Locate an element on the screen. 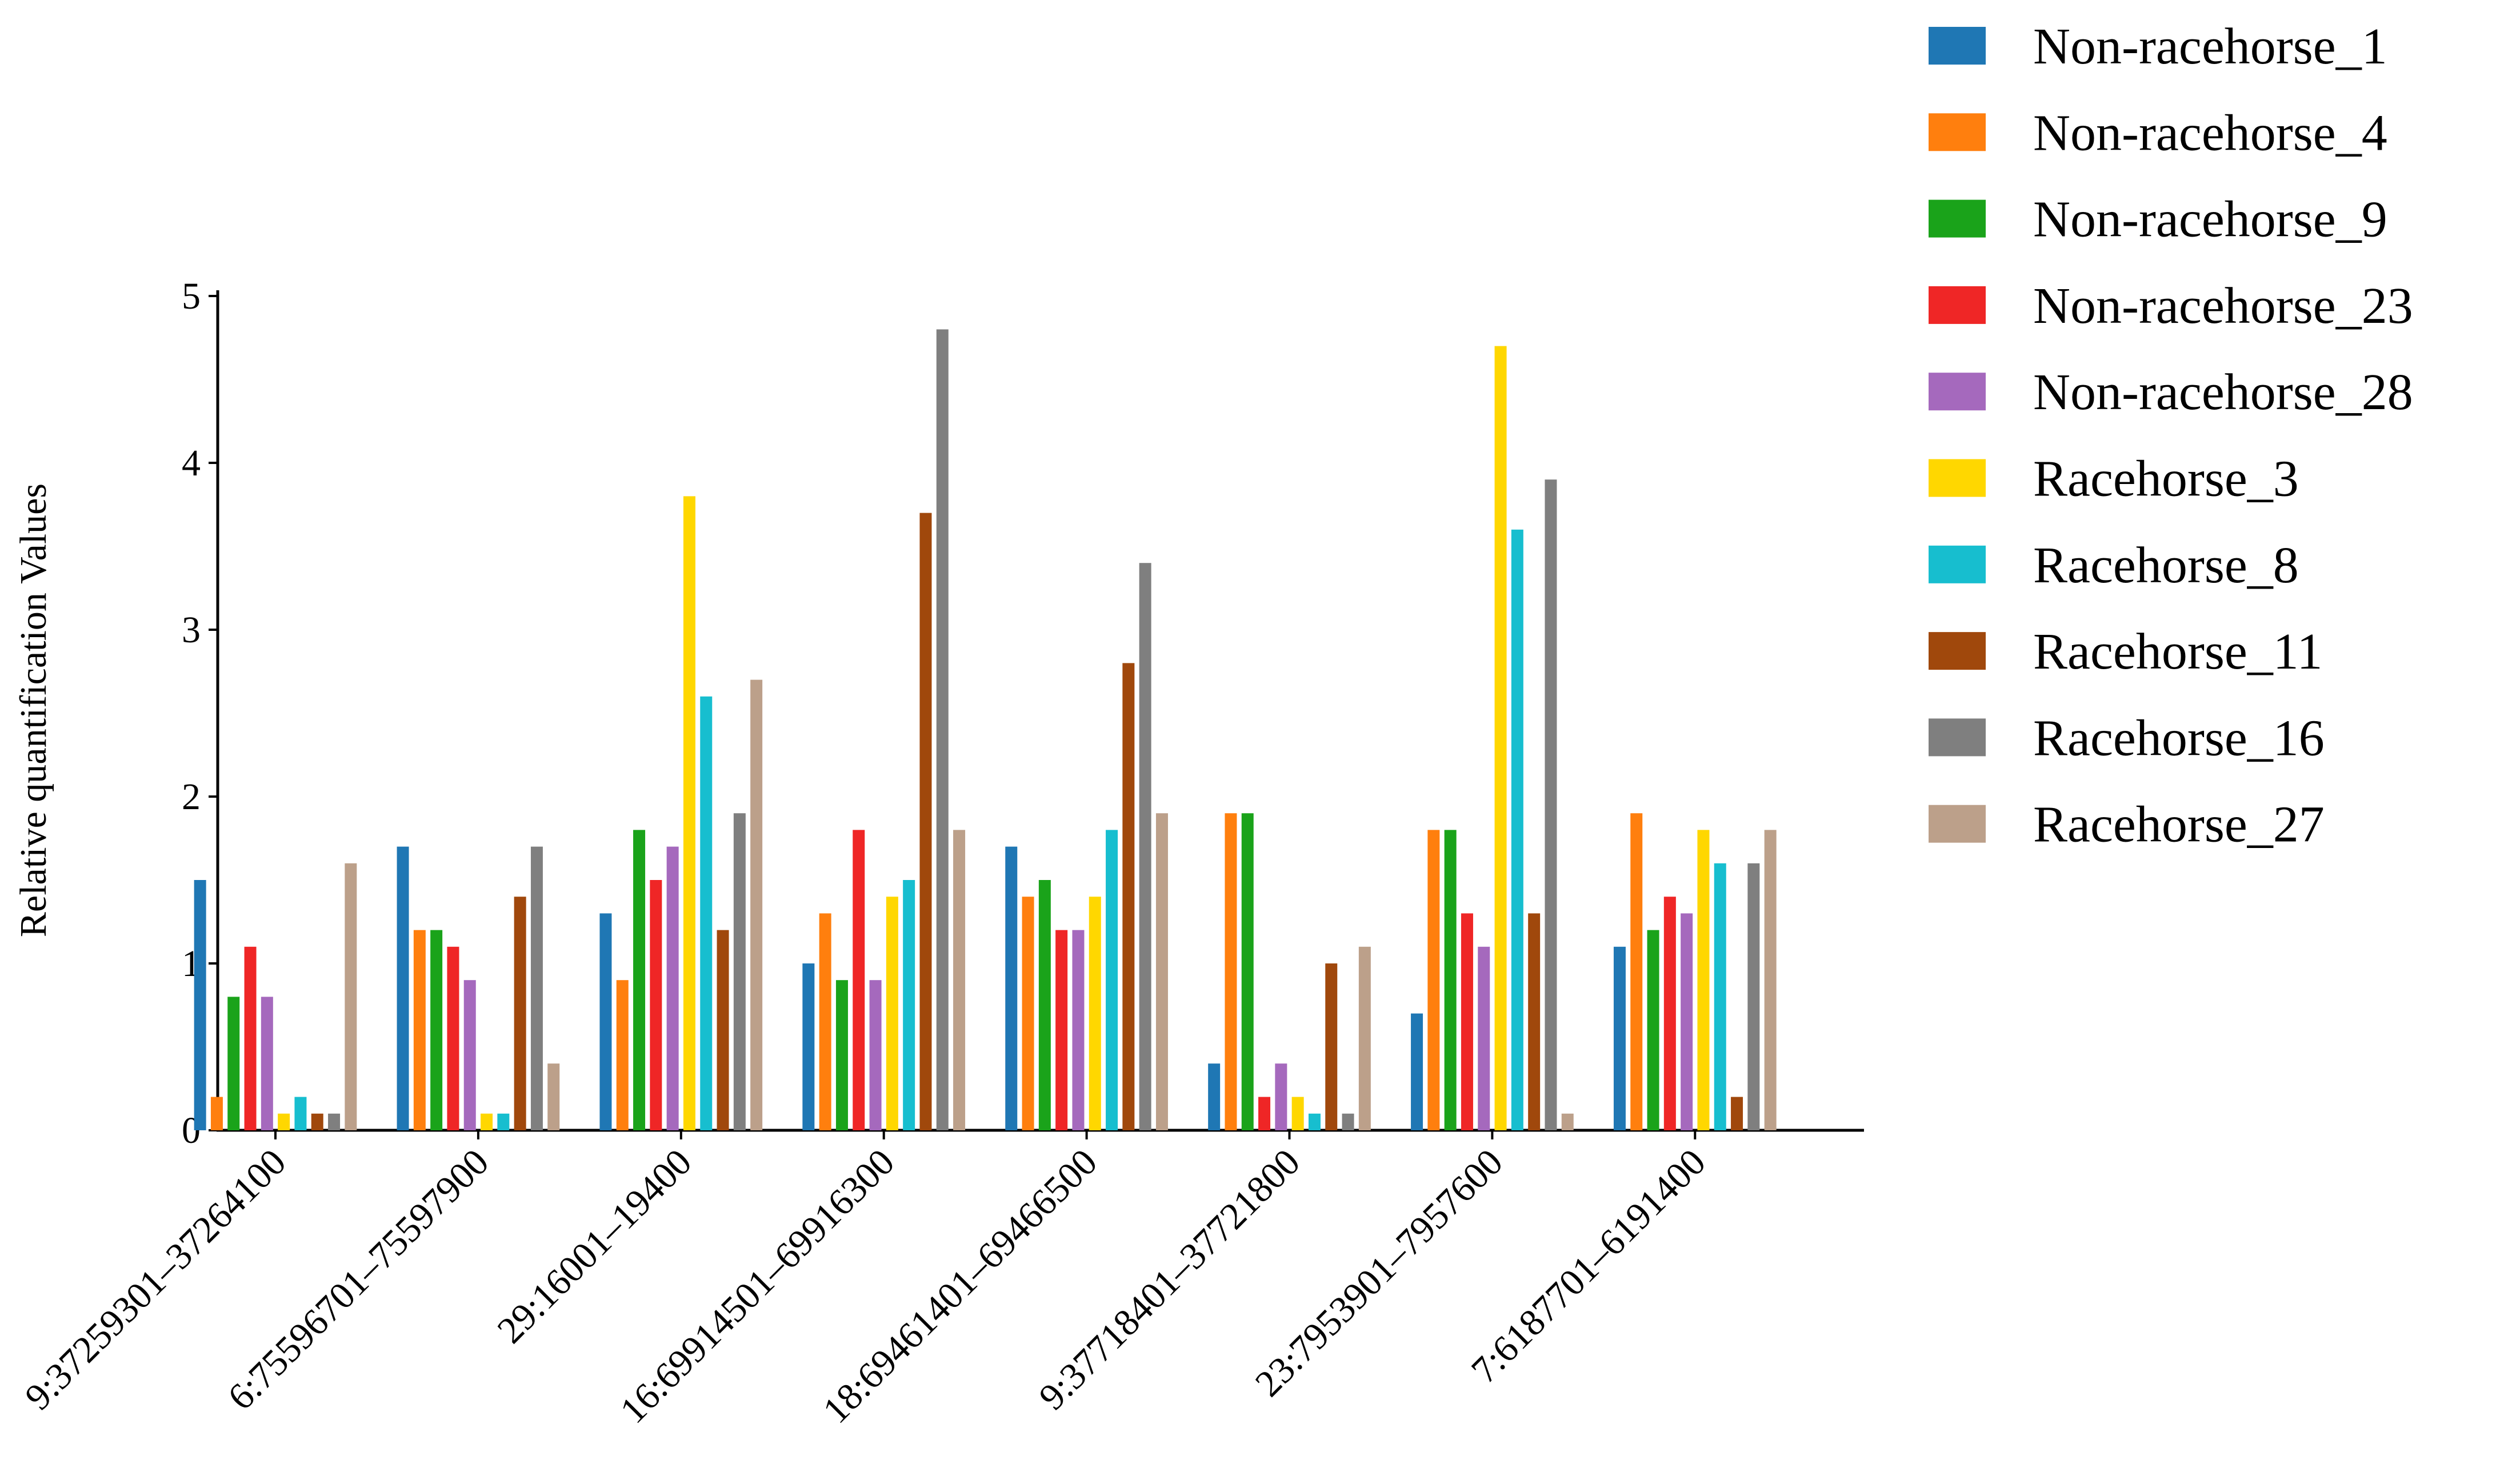 The width and height of the screenshot is (2500, 1484). legend-label: Racehorse_16 is located at coordinates (2179, 738).